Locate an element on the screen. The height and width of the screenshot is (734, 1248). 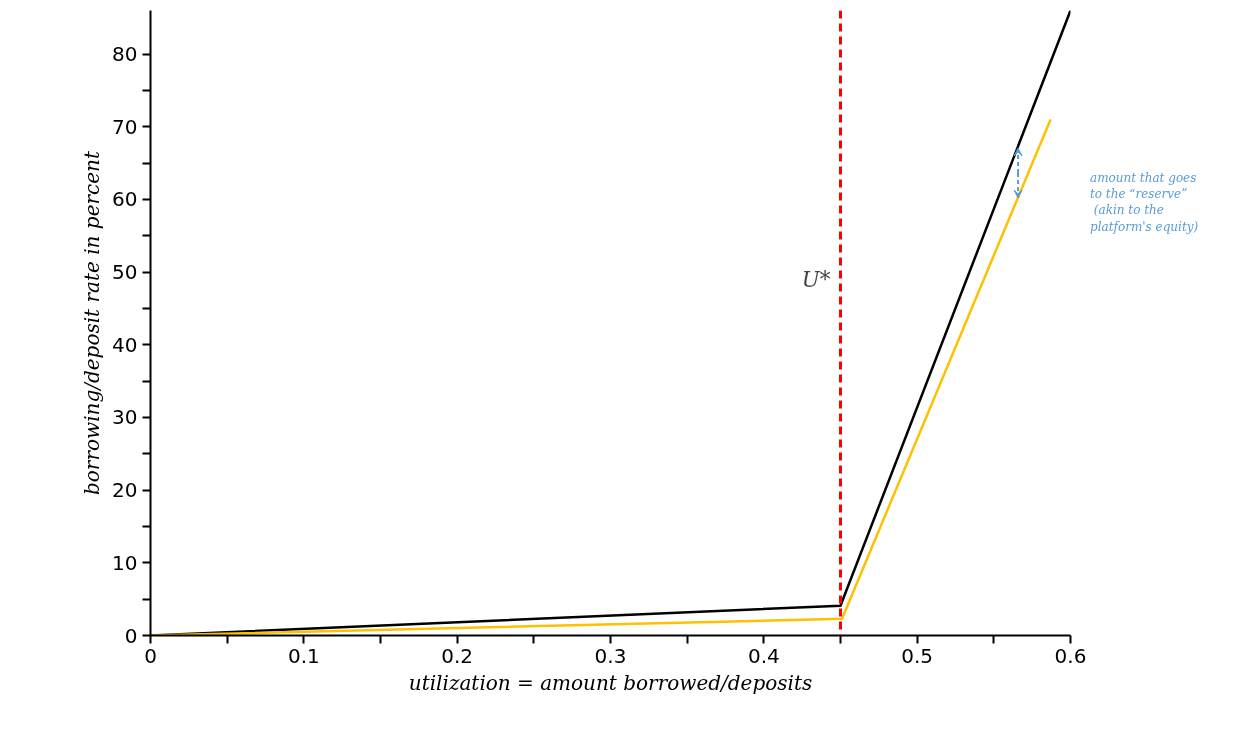
x-tick-label: 0.1 is located at coordinates (303, 655).